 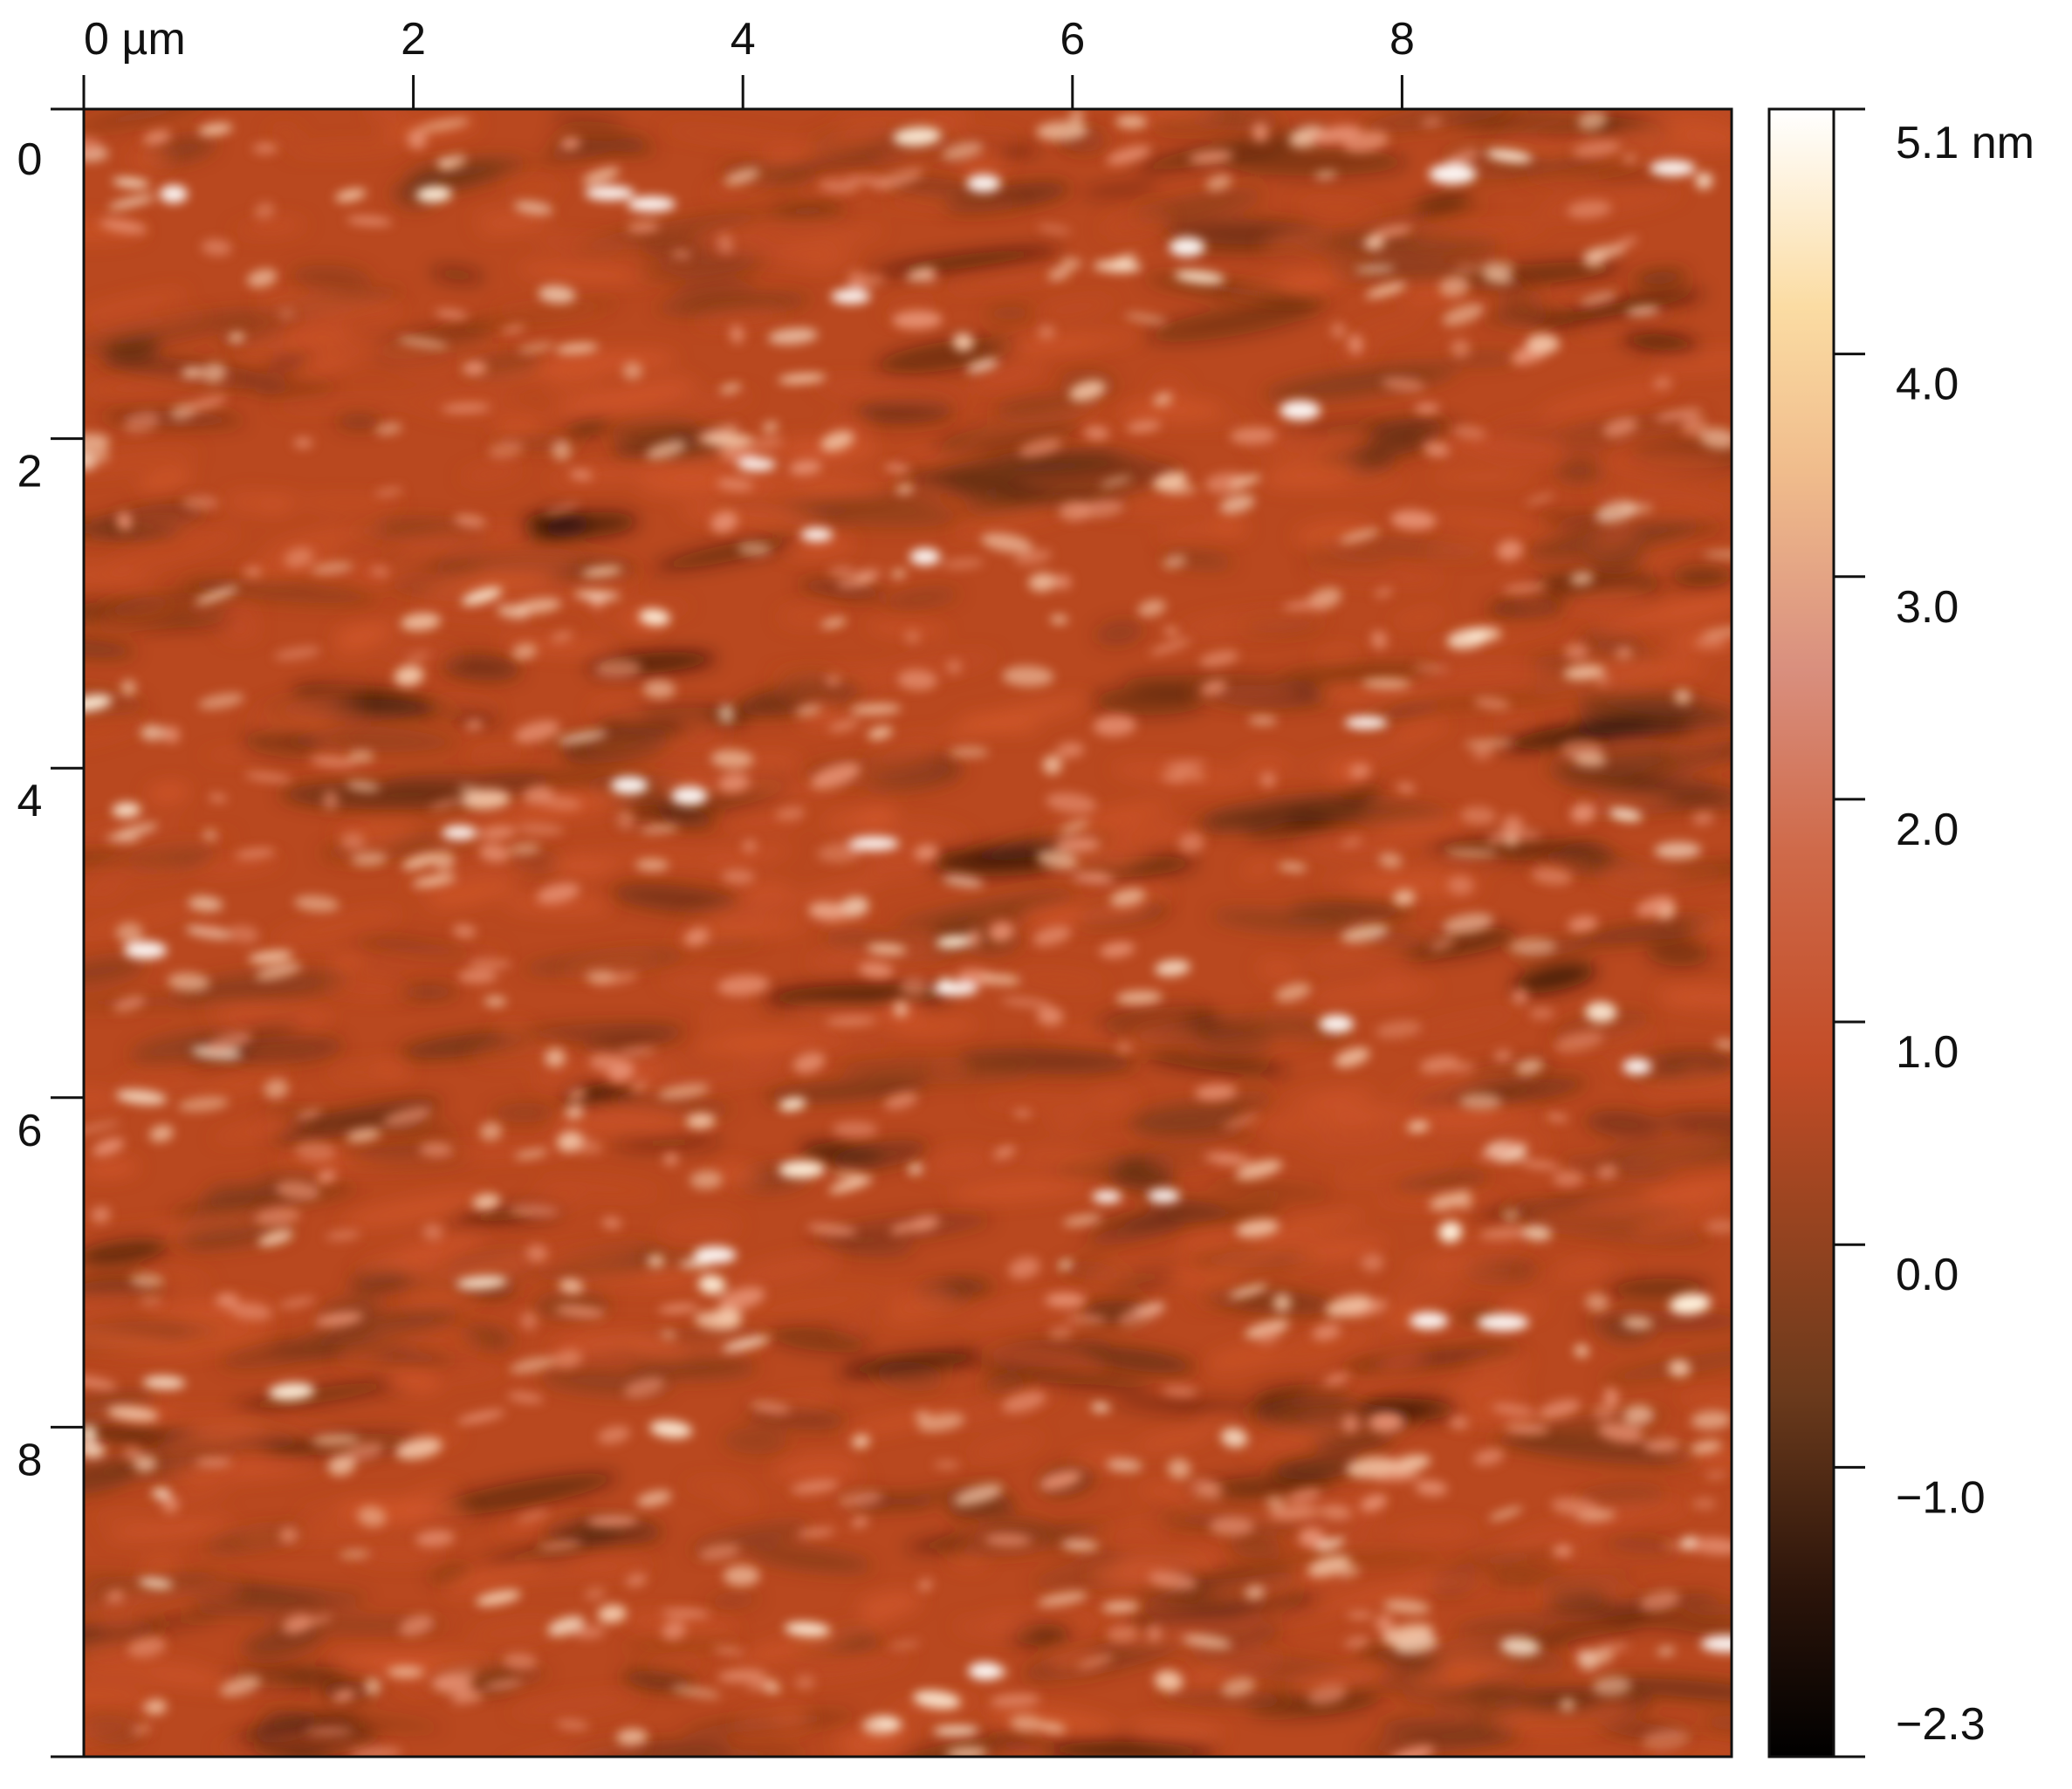 I want to click on colorbar-tick-label: 4.0, so click(x=1927, y=385).